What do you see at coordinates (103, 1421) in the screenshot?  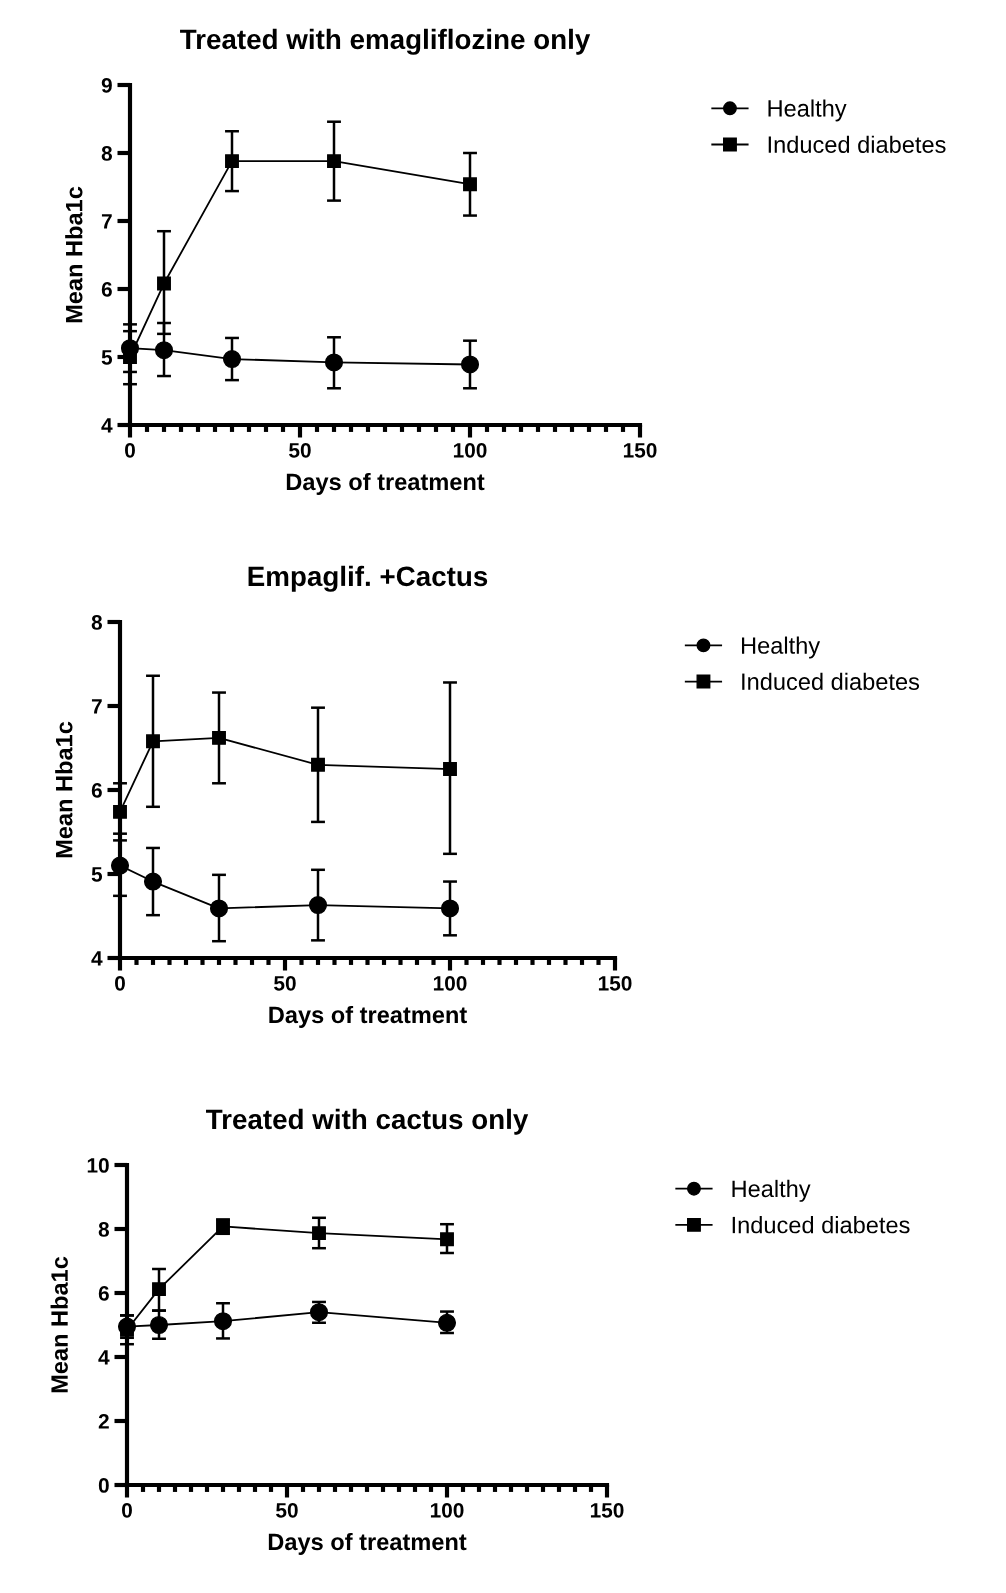 I see `y-tick-label: 2` at bounding box center [103, 1421].